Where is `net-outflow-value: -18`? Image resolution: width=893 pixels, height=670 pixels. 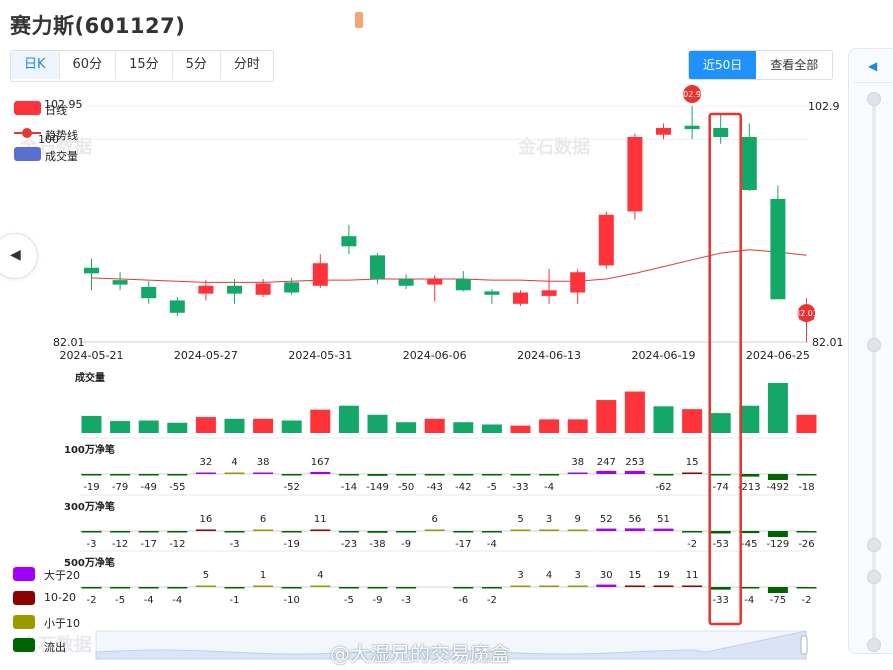
net-outflow-value: -18 is located at coordinates (806, 487).